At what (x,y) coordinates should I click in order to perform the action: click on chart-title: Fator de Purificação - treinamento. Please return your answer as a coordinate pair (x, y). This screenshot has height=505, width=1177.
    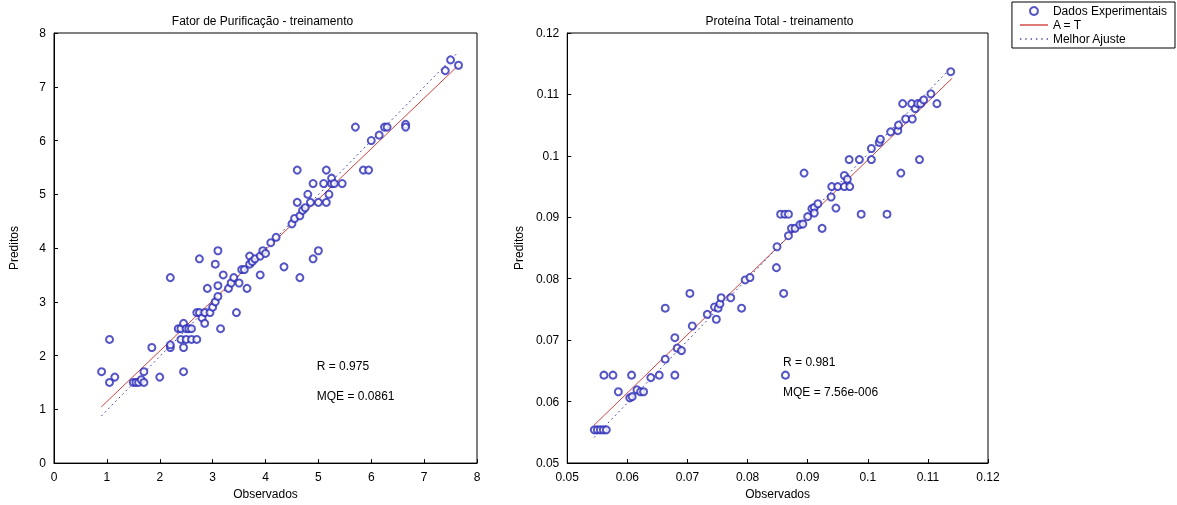
    Looking at the image, I should click on (262, 21).